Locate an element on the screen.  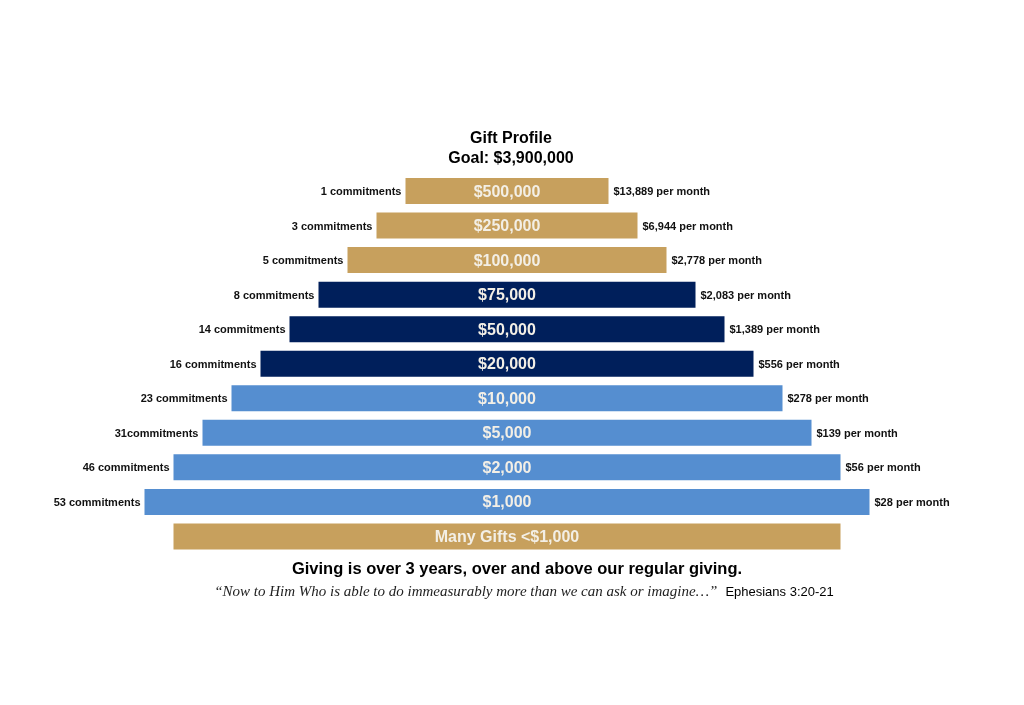
text: Ephesians 3:20-21 is located at coordinates (779, 591).